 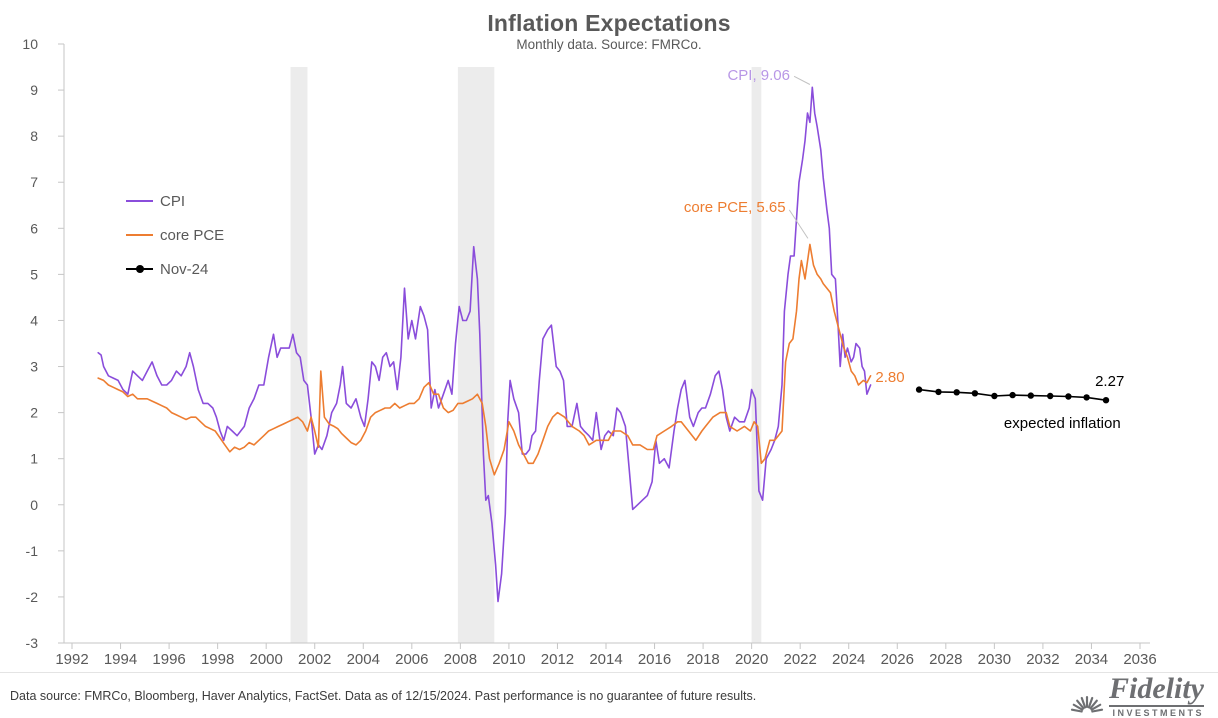 What do you see at coordinates (314, 659) in the screenshot?
I see `x-axis-label: 2002` at bounding box center [314, 659].